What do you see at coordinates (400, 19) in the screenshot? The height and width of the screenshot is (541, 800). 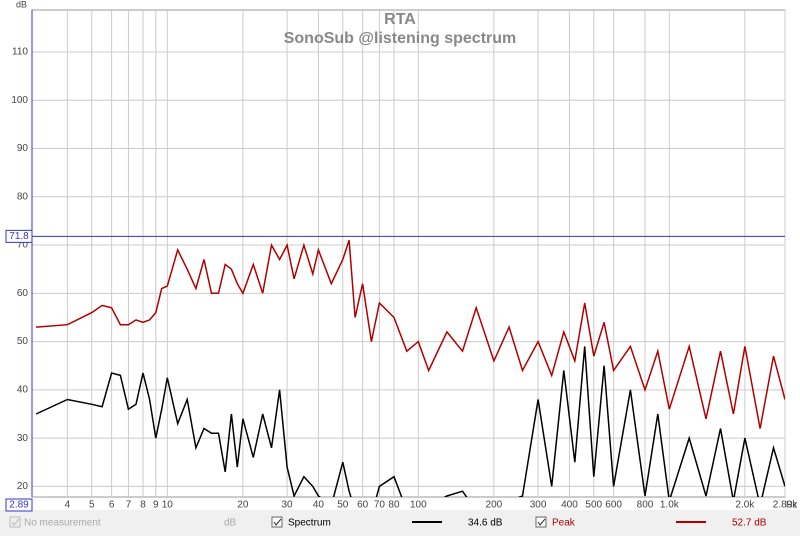 I see `chart-title: RTA` at bounding box center [400, 19].